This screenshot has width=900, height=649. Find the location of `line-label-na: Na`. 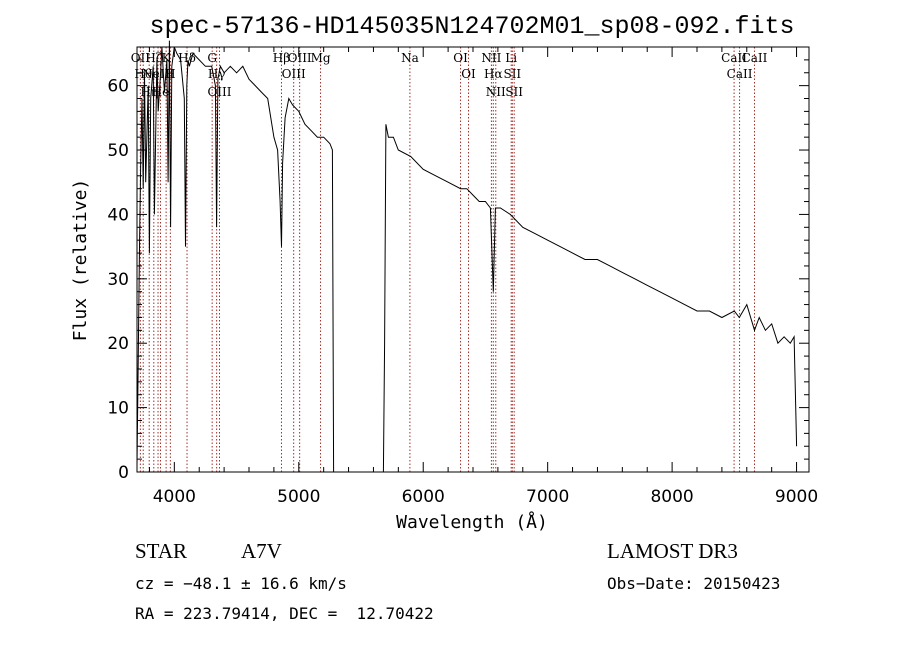

line-label-na: Na is located at coordinates (410, 58).